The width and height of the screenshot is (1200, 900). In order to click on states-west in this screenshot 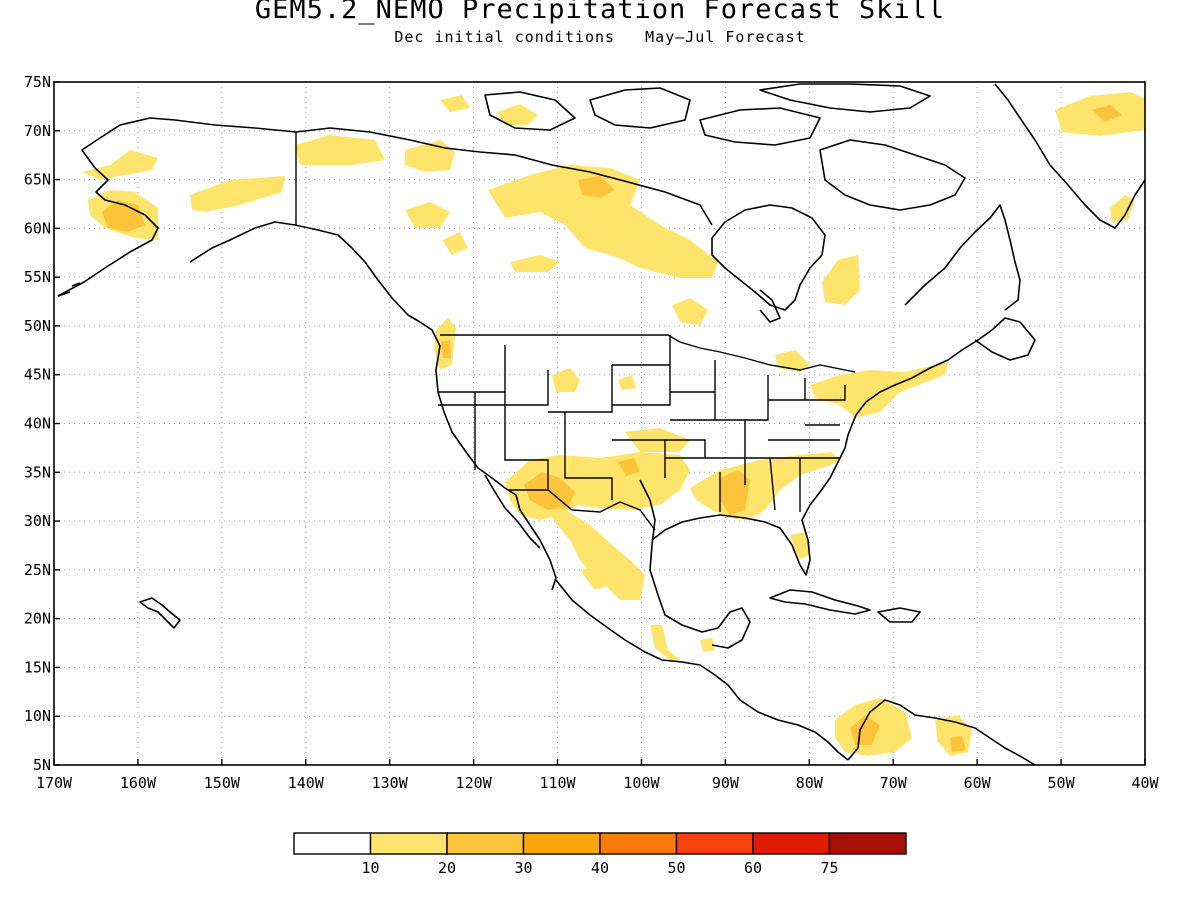, I will do `click(554, 422)`.